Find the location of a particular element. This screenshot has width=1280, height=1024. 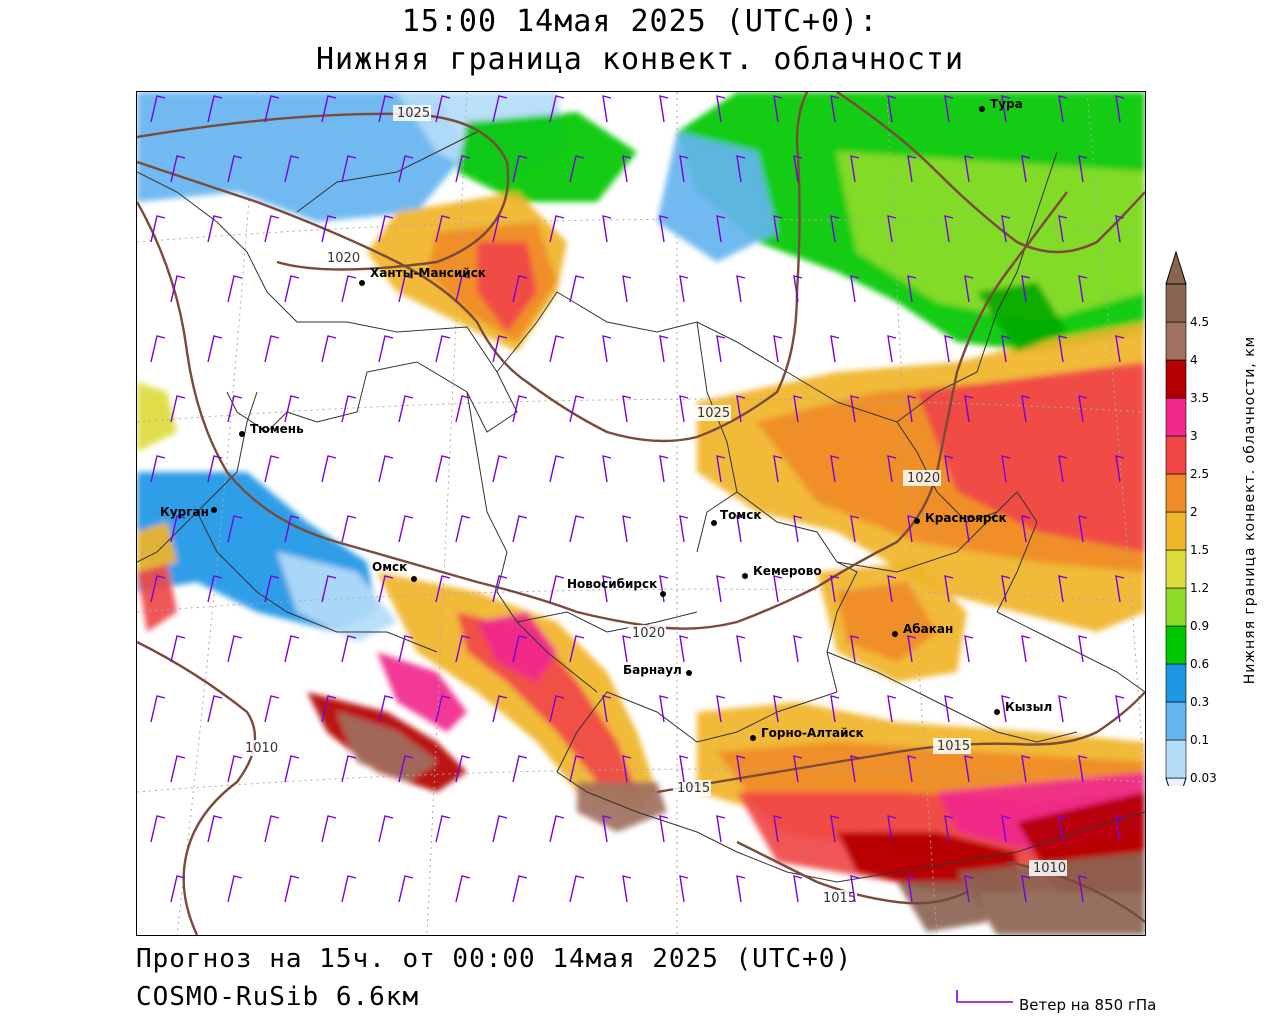

isobar-label: 1020 is located at coordinates (343, 258).